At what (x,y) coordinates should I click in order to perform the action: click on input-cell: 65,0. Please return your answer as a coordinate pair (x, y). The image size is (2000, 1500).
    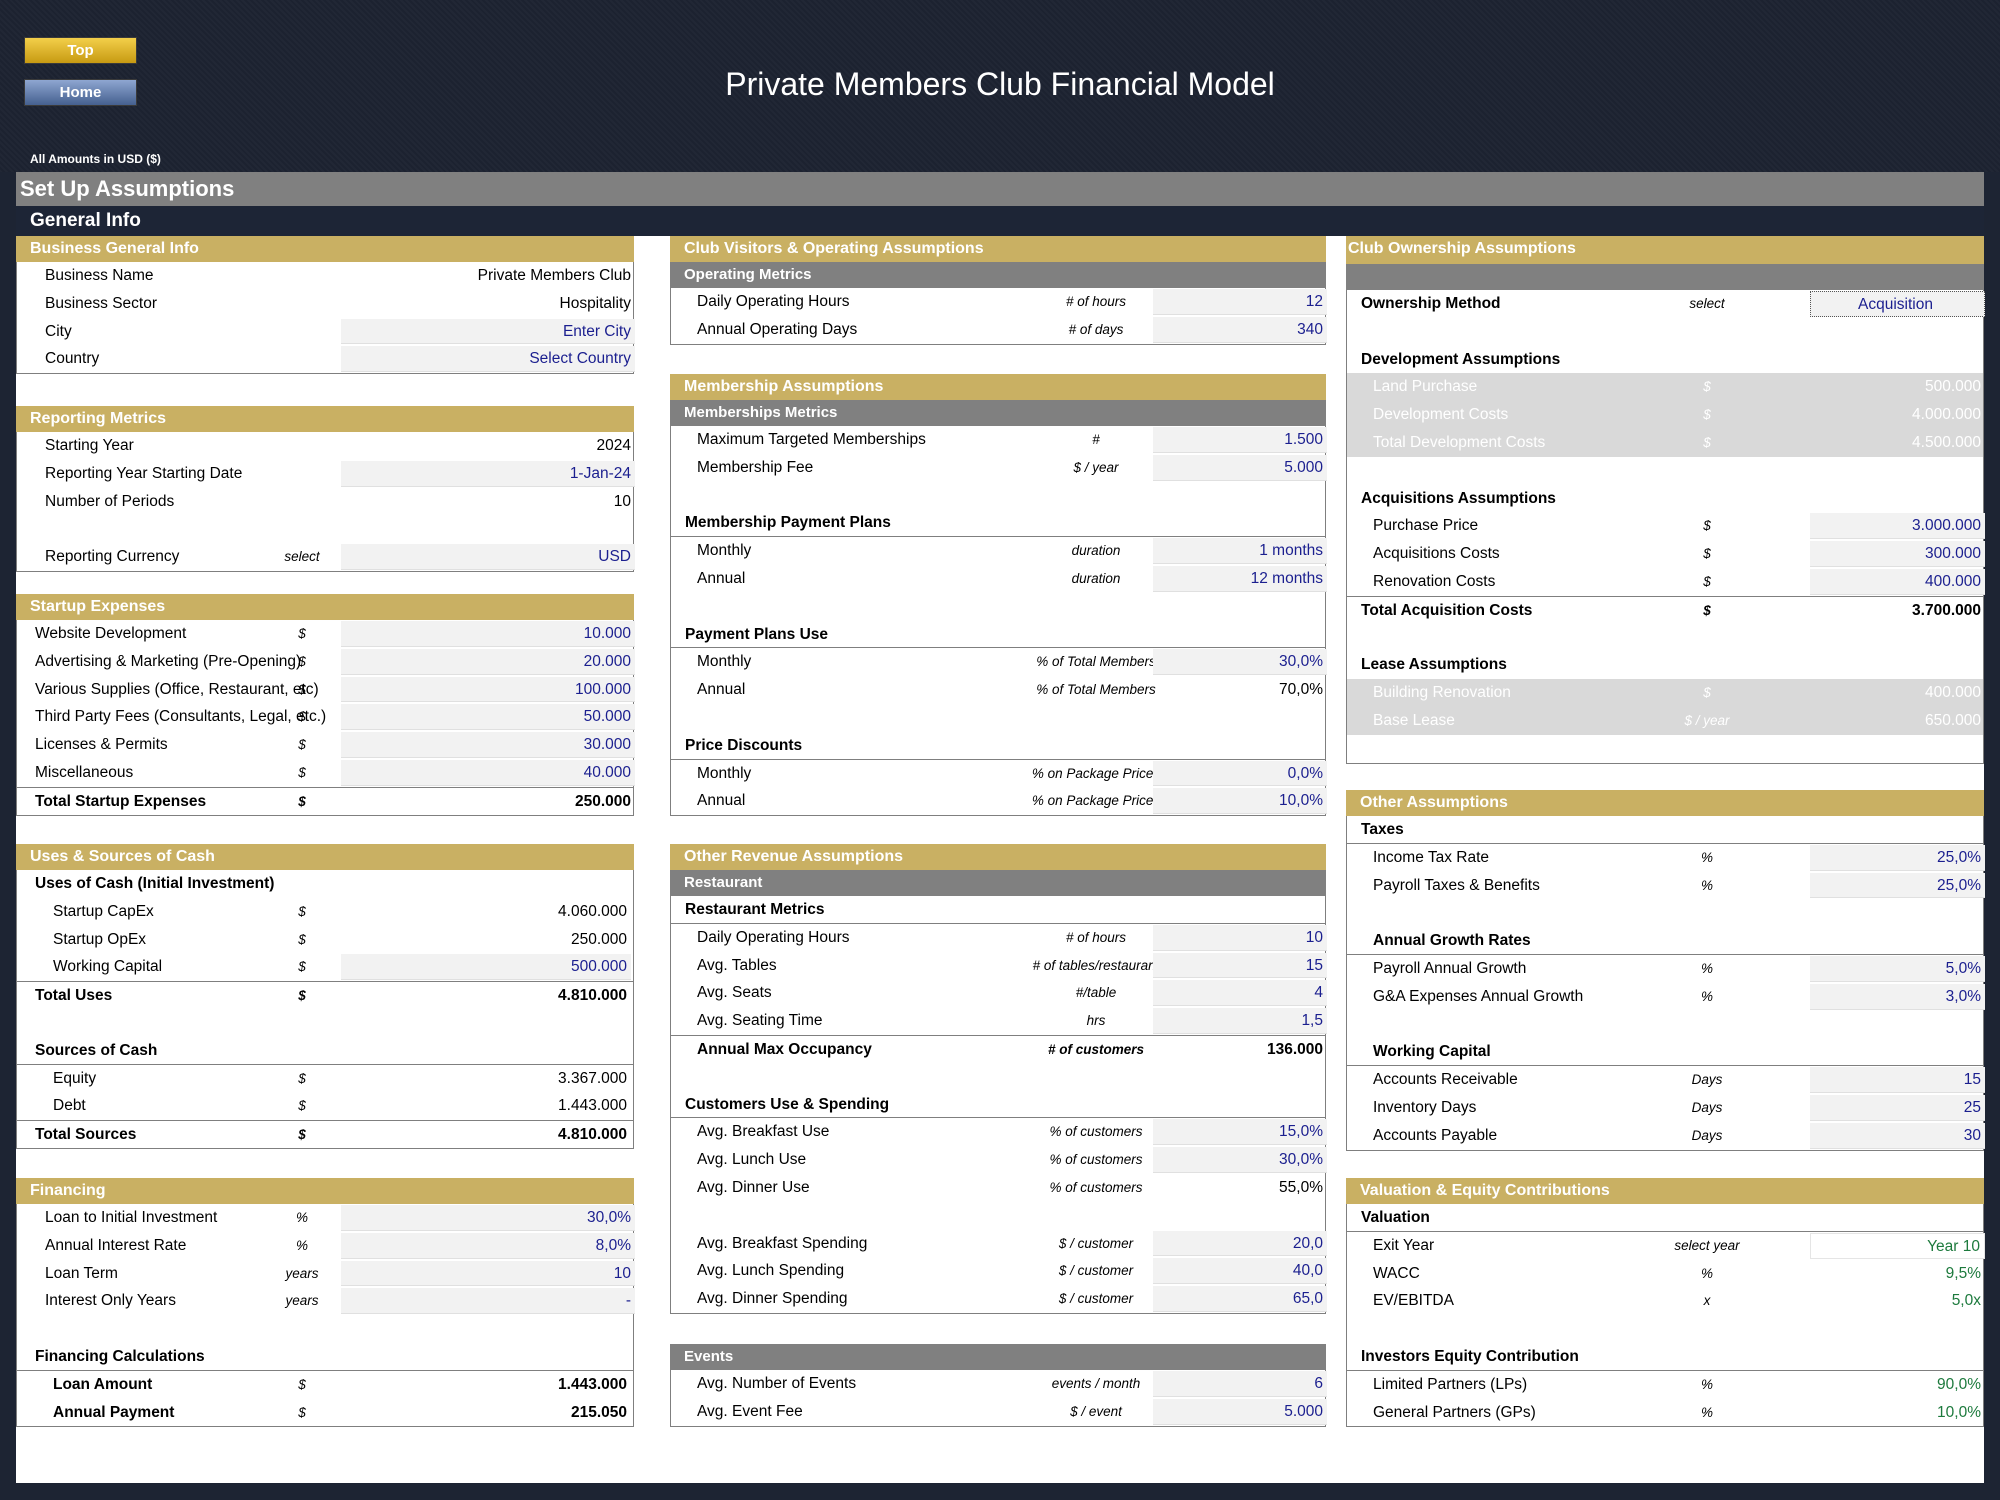
    Looking at the image, I should click on (1240, 1299).